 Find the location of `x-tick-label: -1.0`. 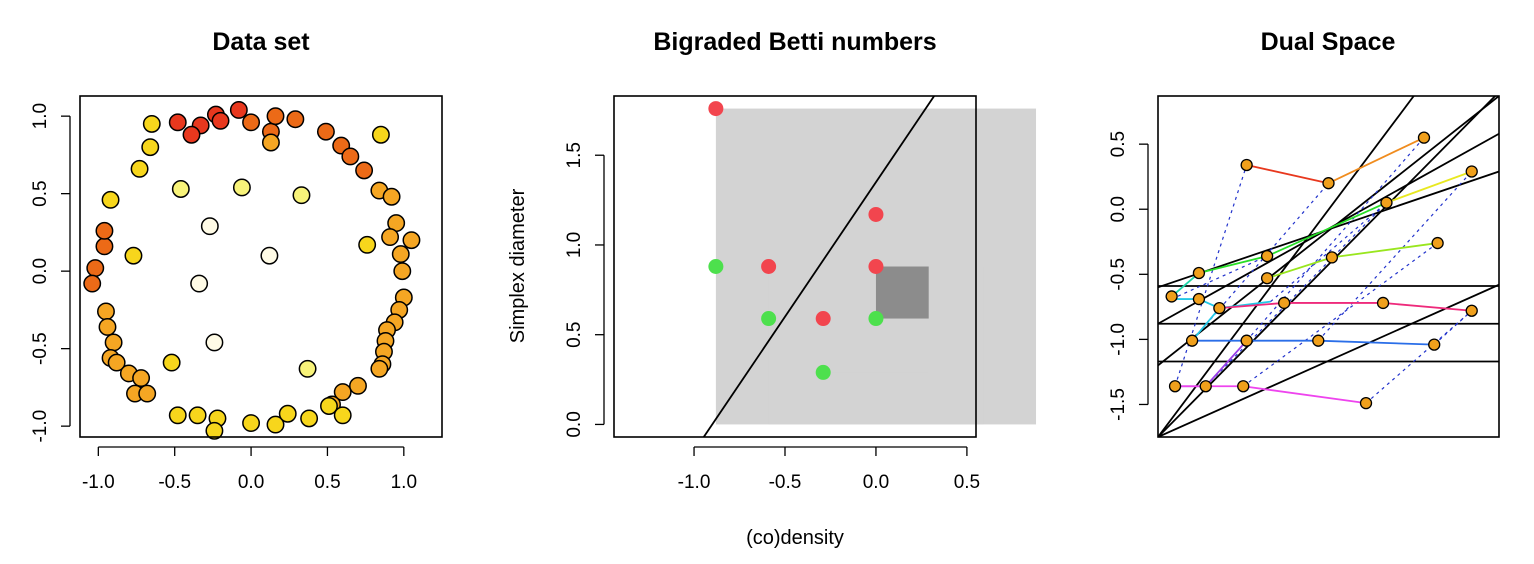

x-tick-label: -1.0 is located at coordinates (694, 482).